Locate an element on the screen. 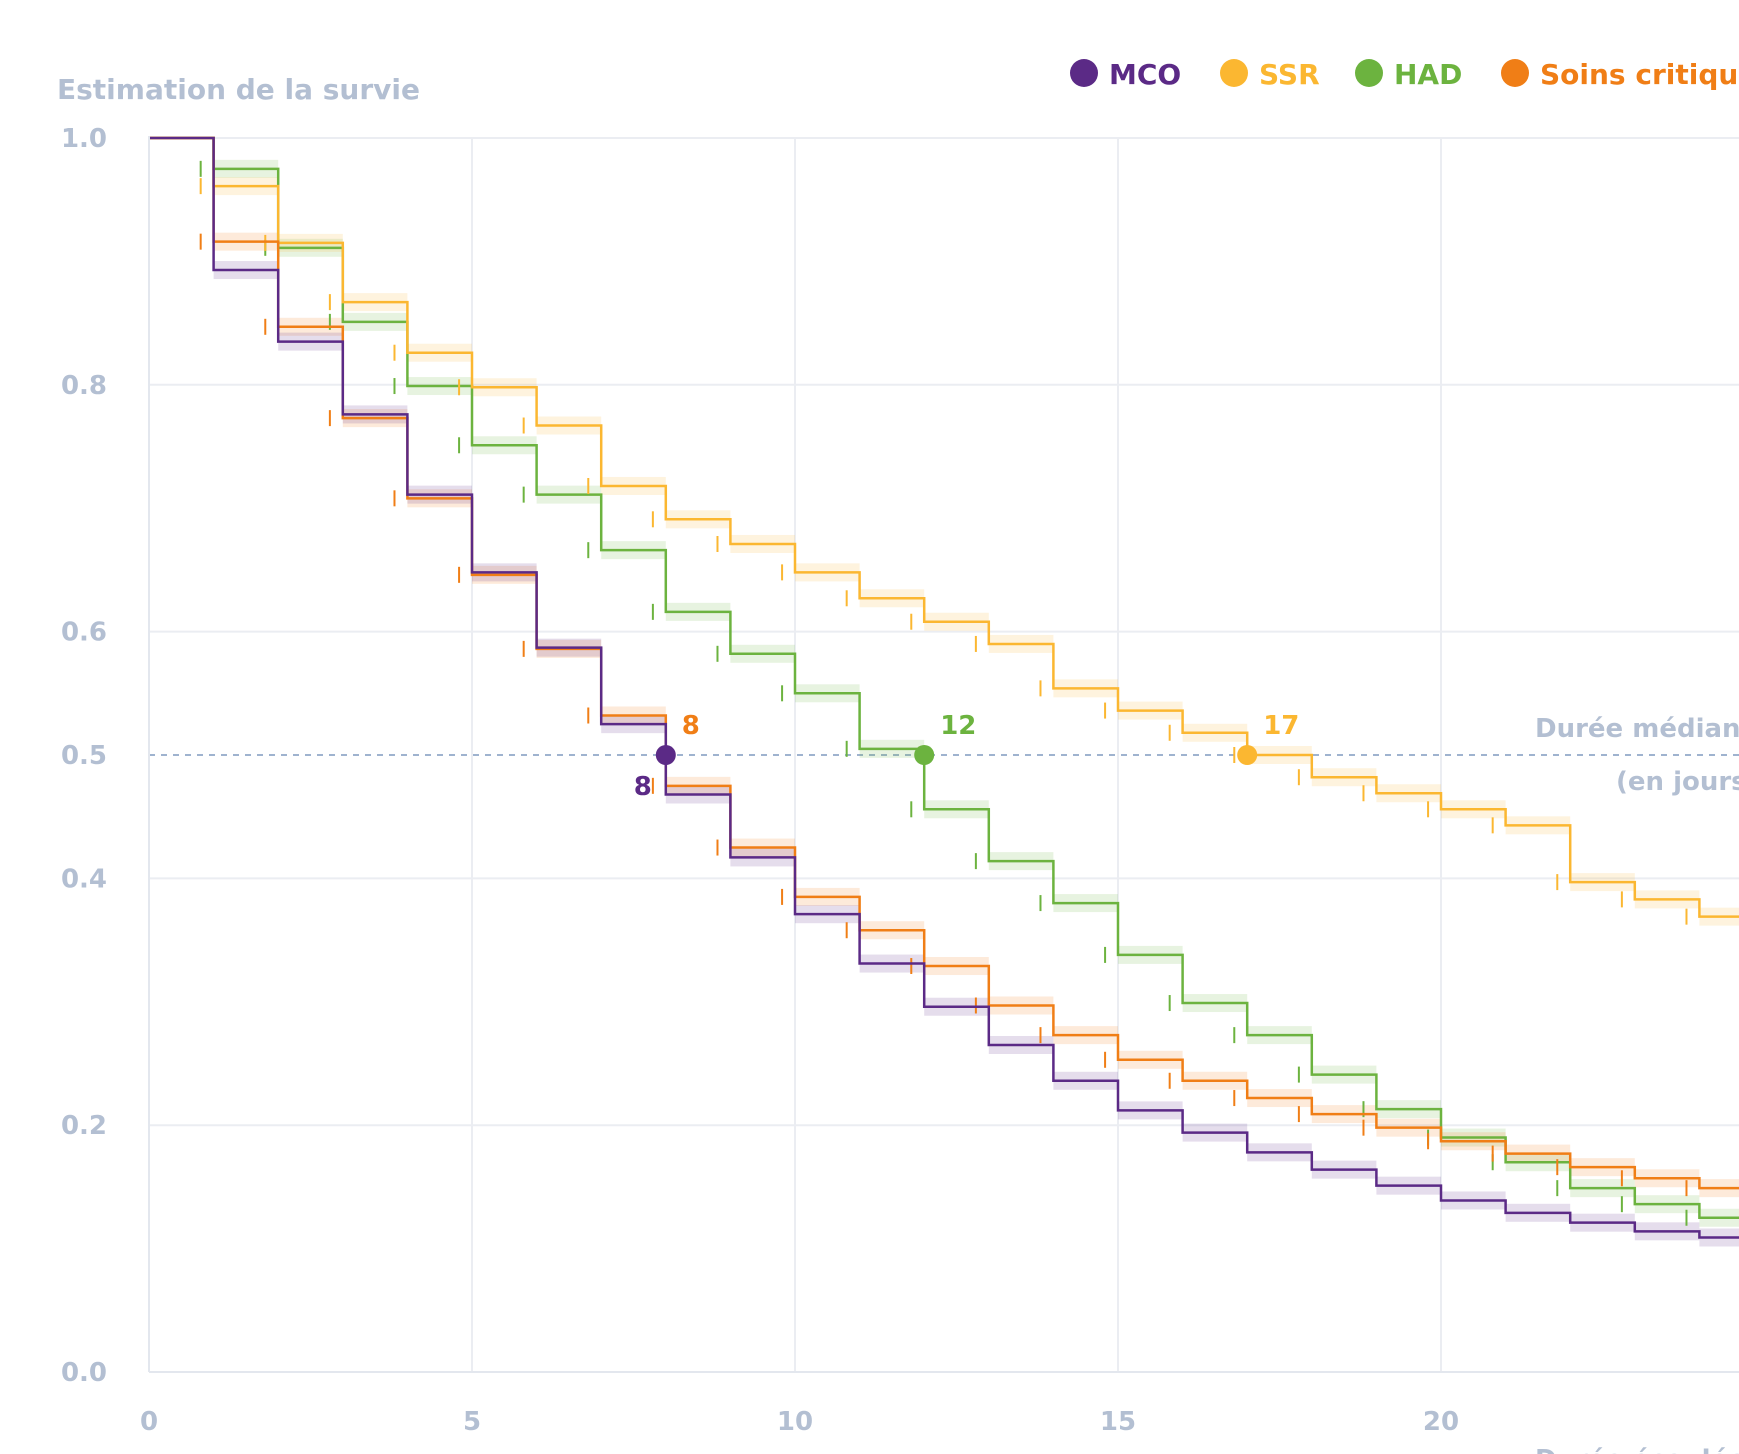  x-axis-label: Durée écoulée (en jours) is located at coordinates (1637, 1449).